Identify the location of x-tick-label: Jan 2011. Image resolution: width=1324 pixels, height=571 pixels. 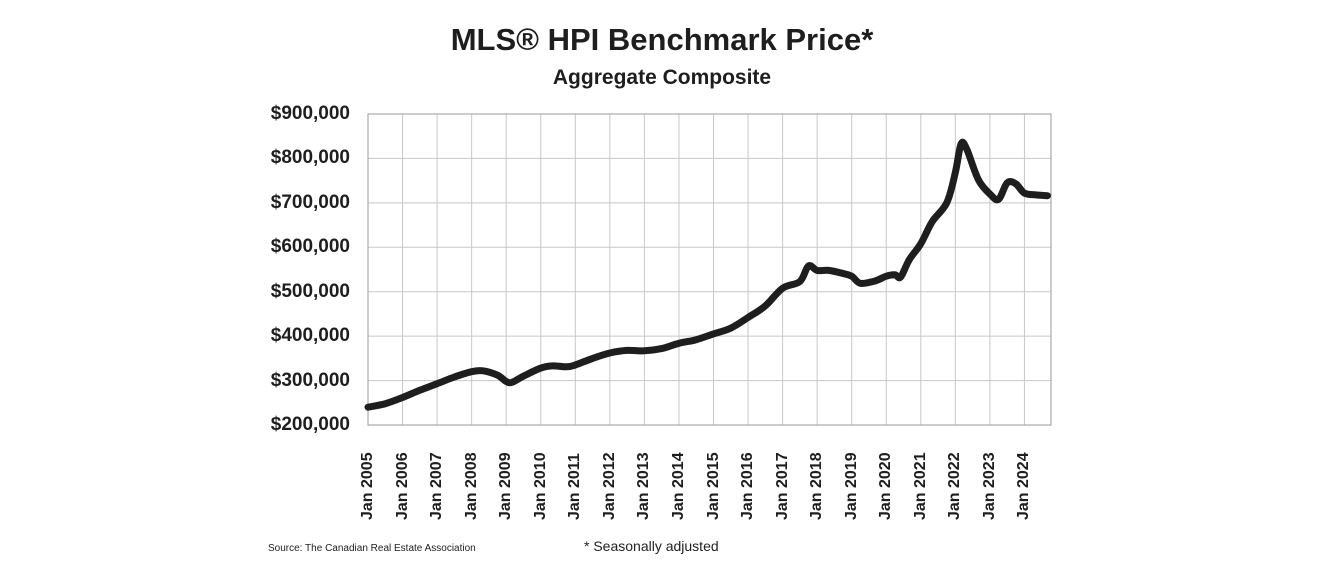
(575, 486).